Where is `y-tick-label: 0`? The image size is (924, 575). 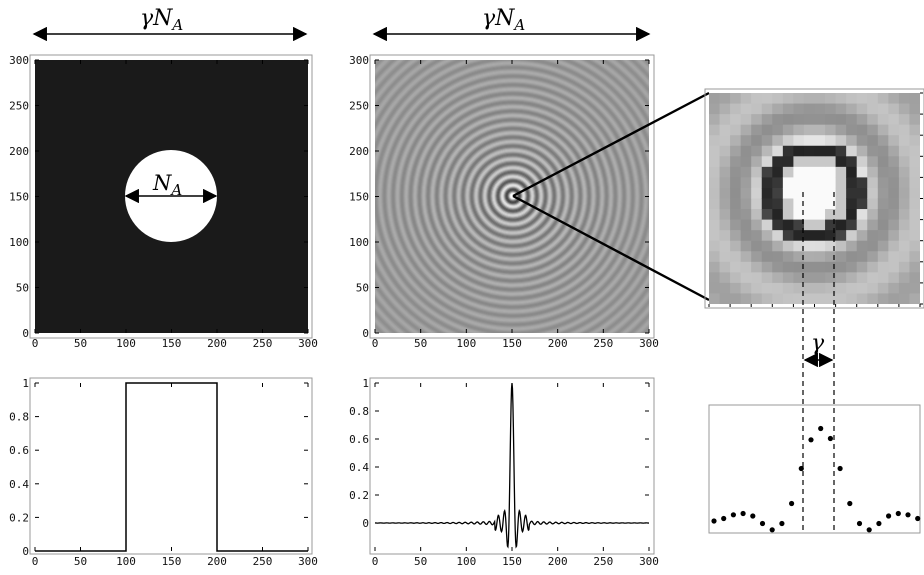
y-tick-label: 0 is located at coordinates (25, 551).